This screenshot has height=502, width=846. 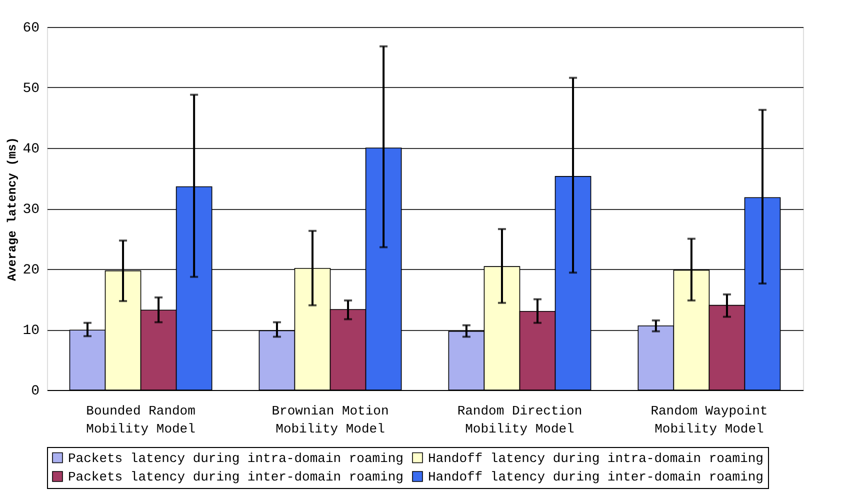 I want to click on legend-label: Handoff latency during inter-domain roaming, so click(x=596, y=477).